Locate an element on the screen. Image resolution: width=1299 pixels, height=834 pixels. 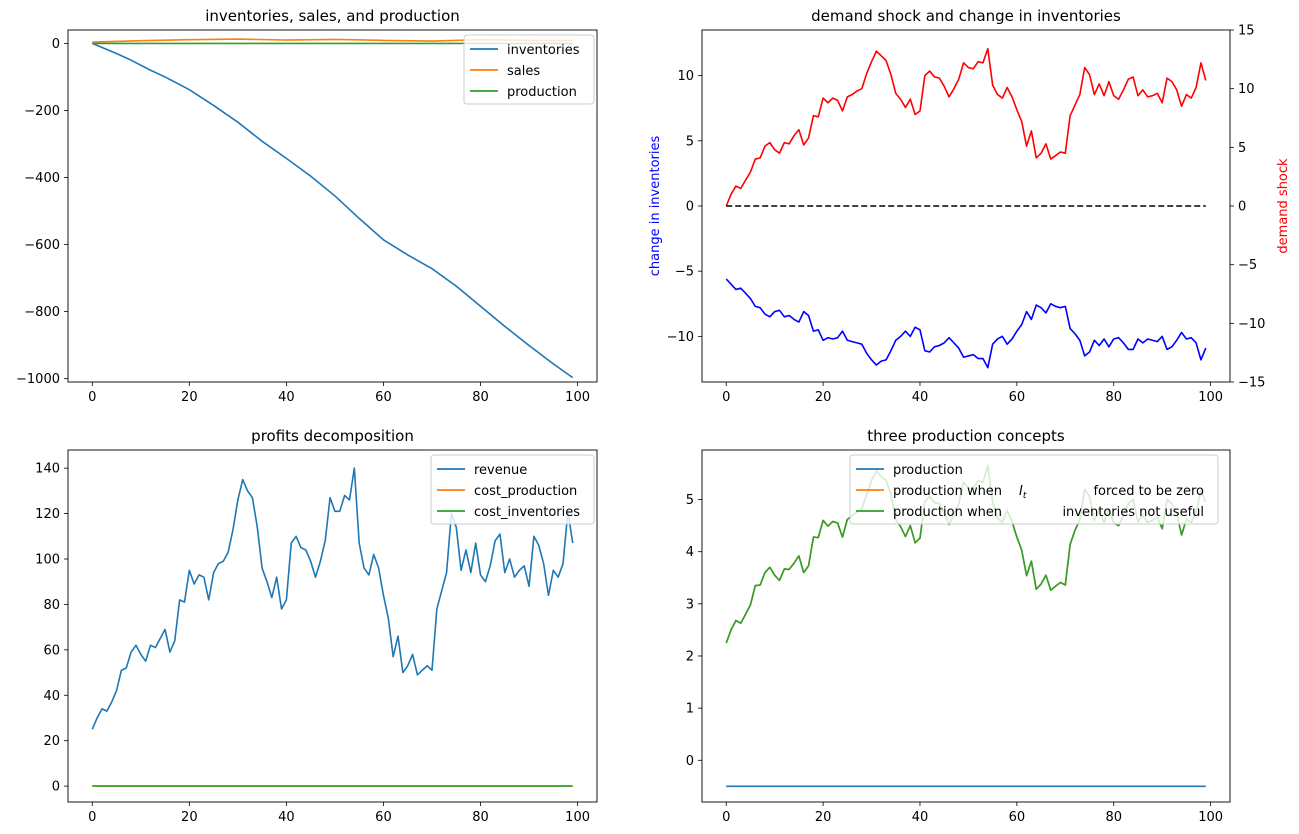
y-right-tick-label: −15 is located at coordinates (1251, 383).